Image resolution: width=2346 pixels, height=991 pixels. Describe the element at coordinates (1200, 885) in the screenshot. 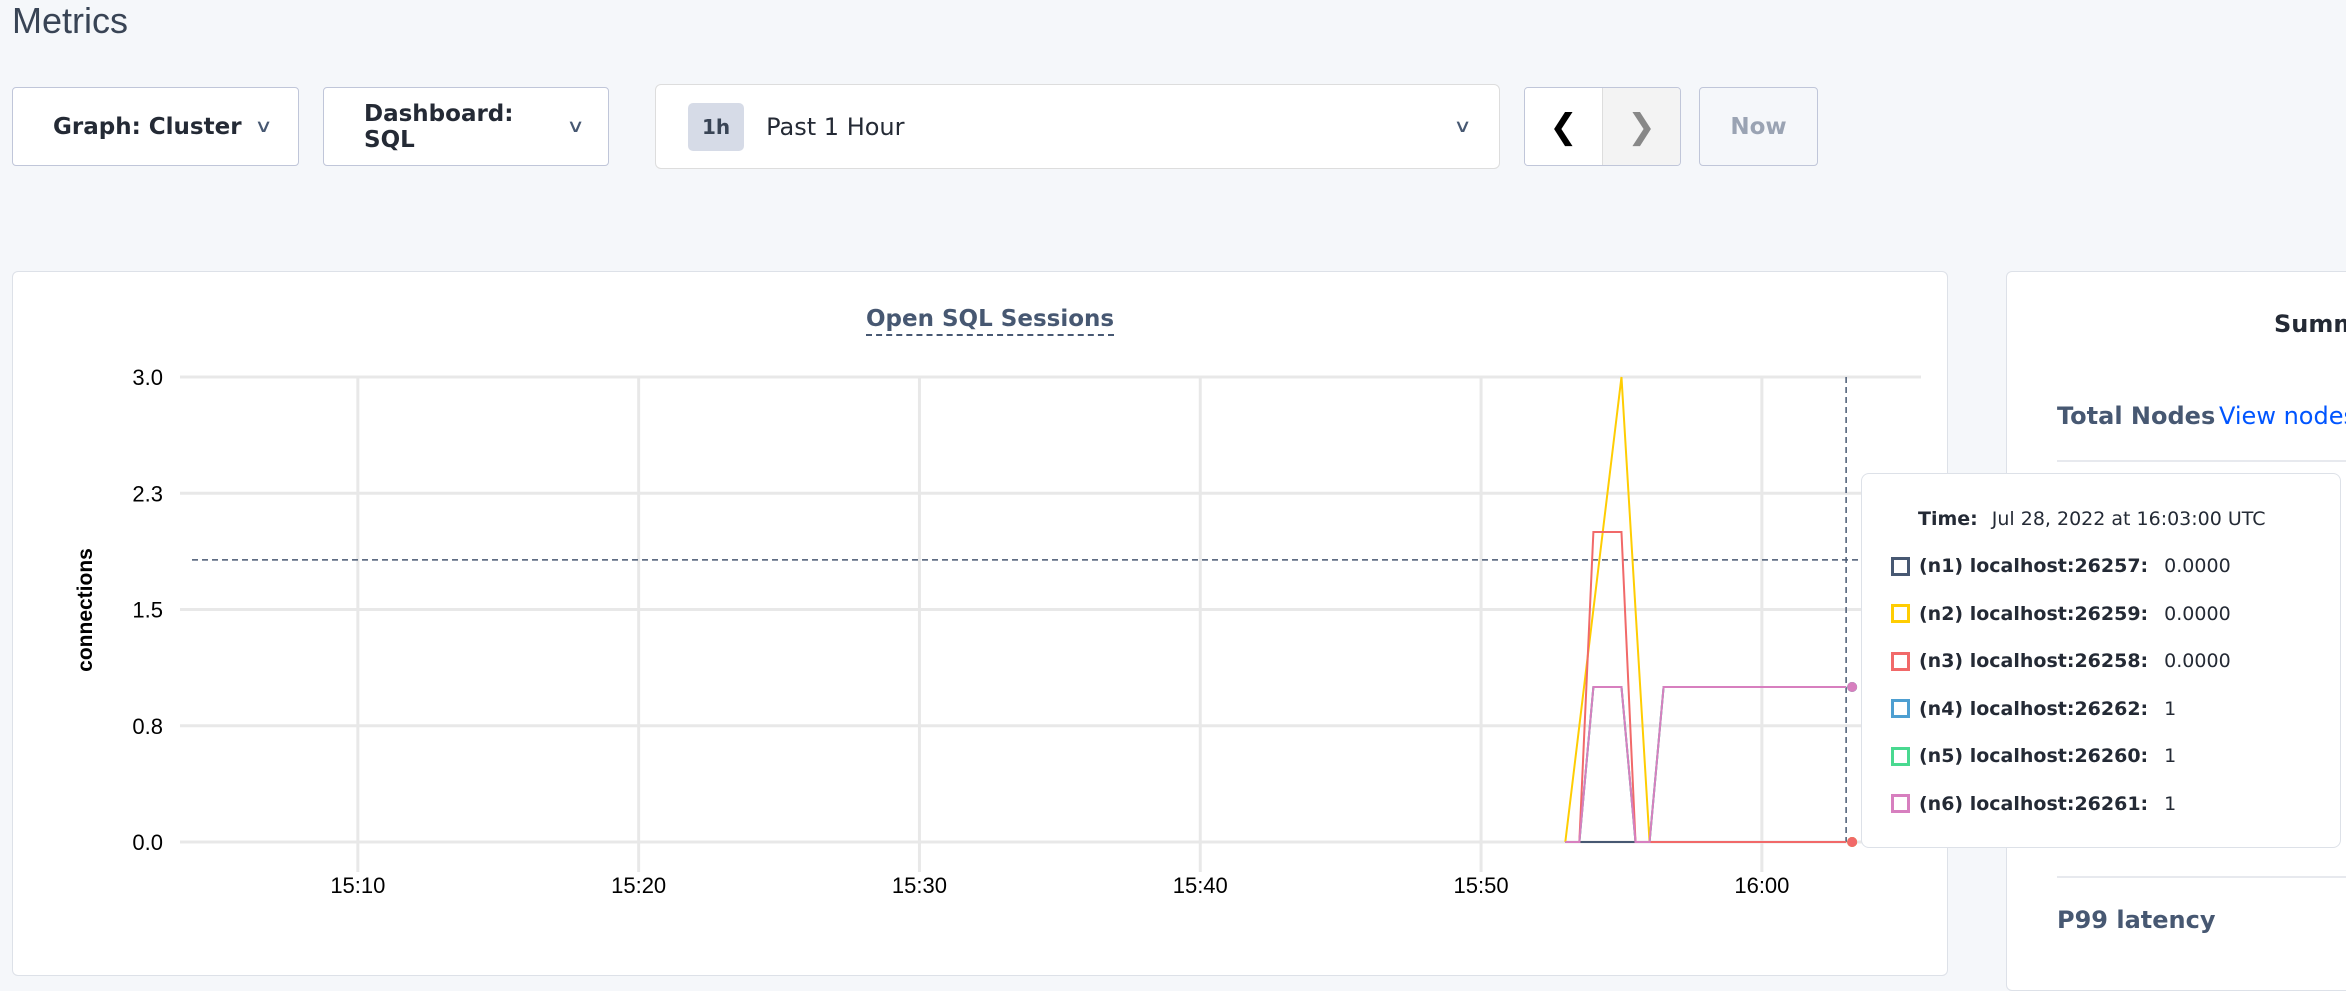

I see `x-tick-label: 15:40` at that location.